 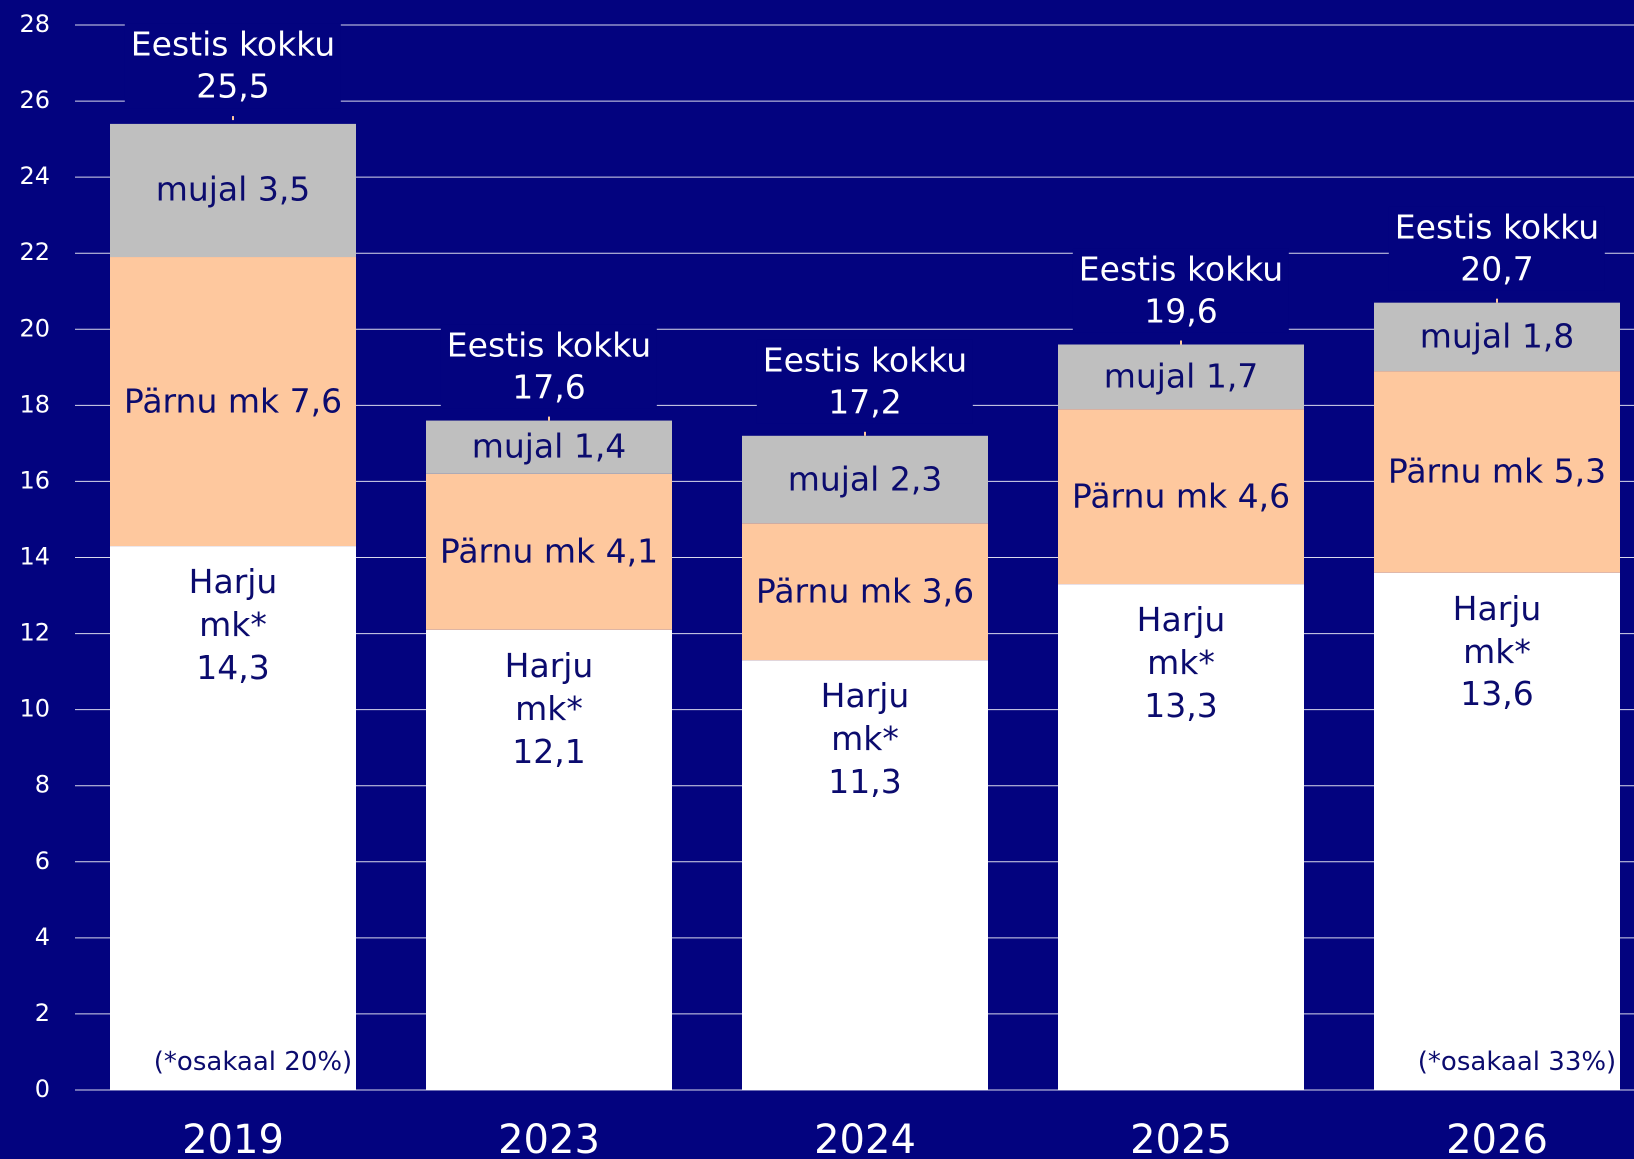 What do you see at coordinates (948, 591) in the screenshot?
I see `label-part: 3,6` at bounding box center [948, 591].